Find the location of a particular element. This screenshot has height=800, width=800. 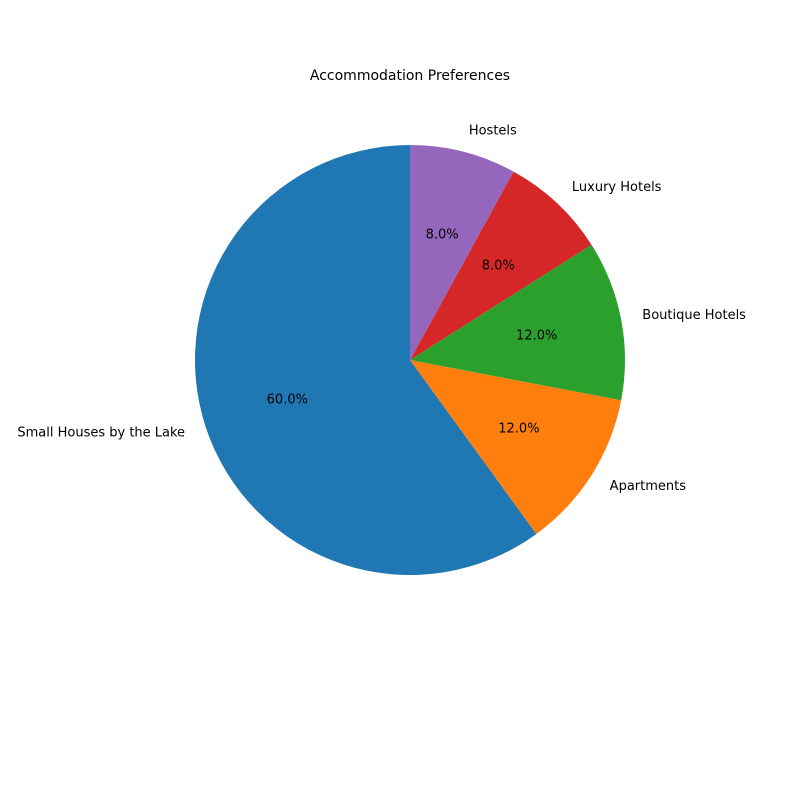

chart-title: Accommodation Preferences is located at coordinates (410, 76).